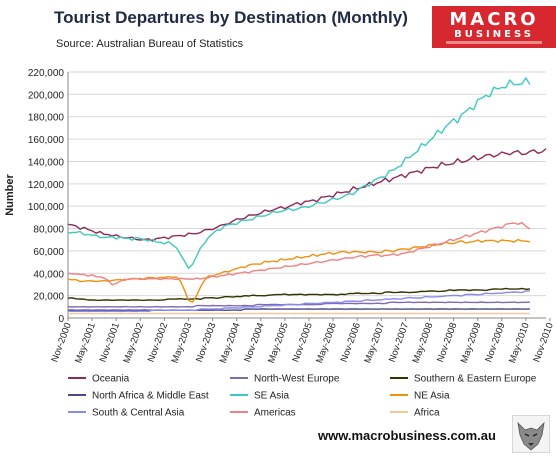  Describe the element at coordinates (543, 342) in the screenshot. I see `x-tick-label: Nov-2010` at that location.